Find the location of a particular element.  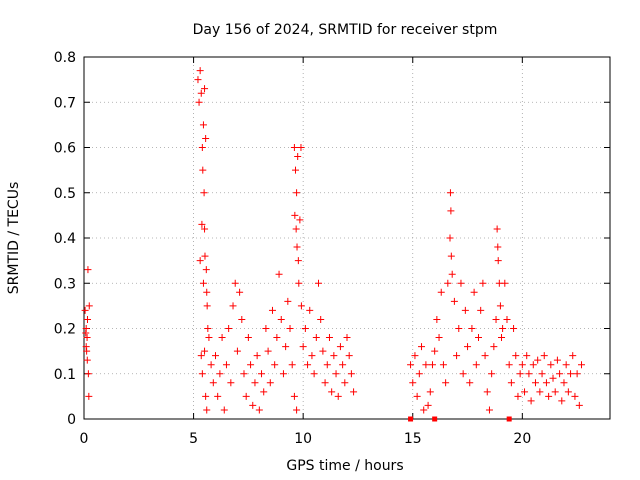

x-tick-label: 15 is located at coordinates (413, 439).